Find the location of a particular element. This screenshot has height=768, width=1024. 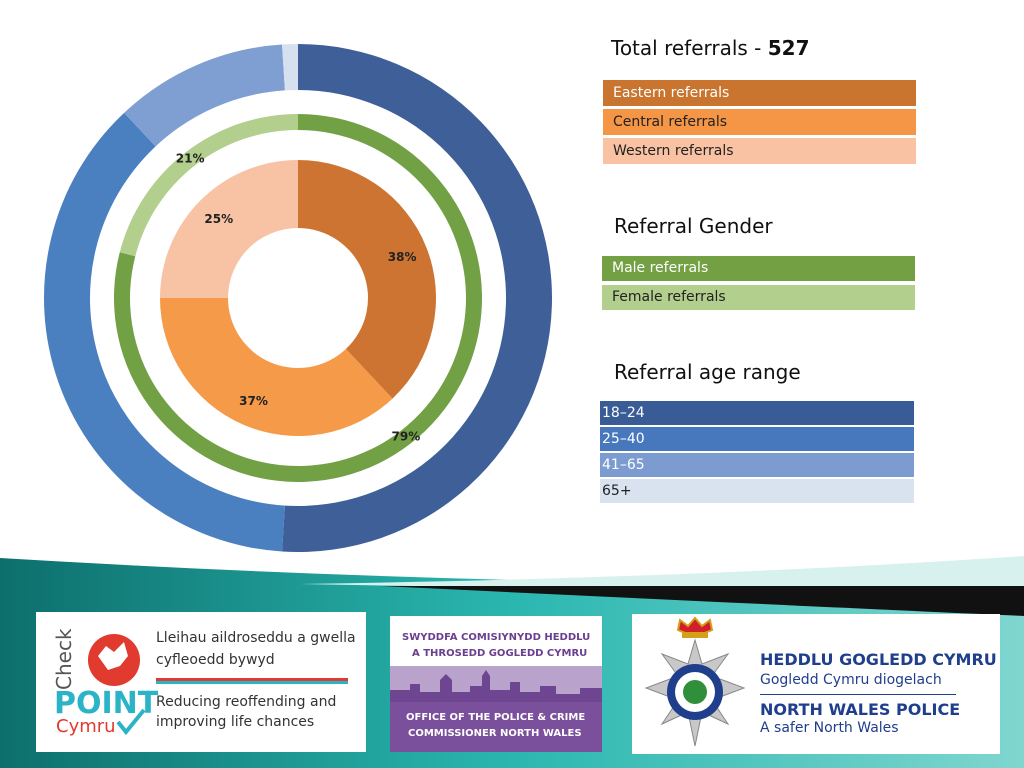

gender-legend-item-1: Male referrals is located at coordinates (758, 268).